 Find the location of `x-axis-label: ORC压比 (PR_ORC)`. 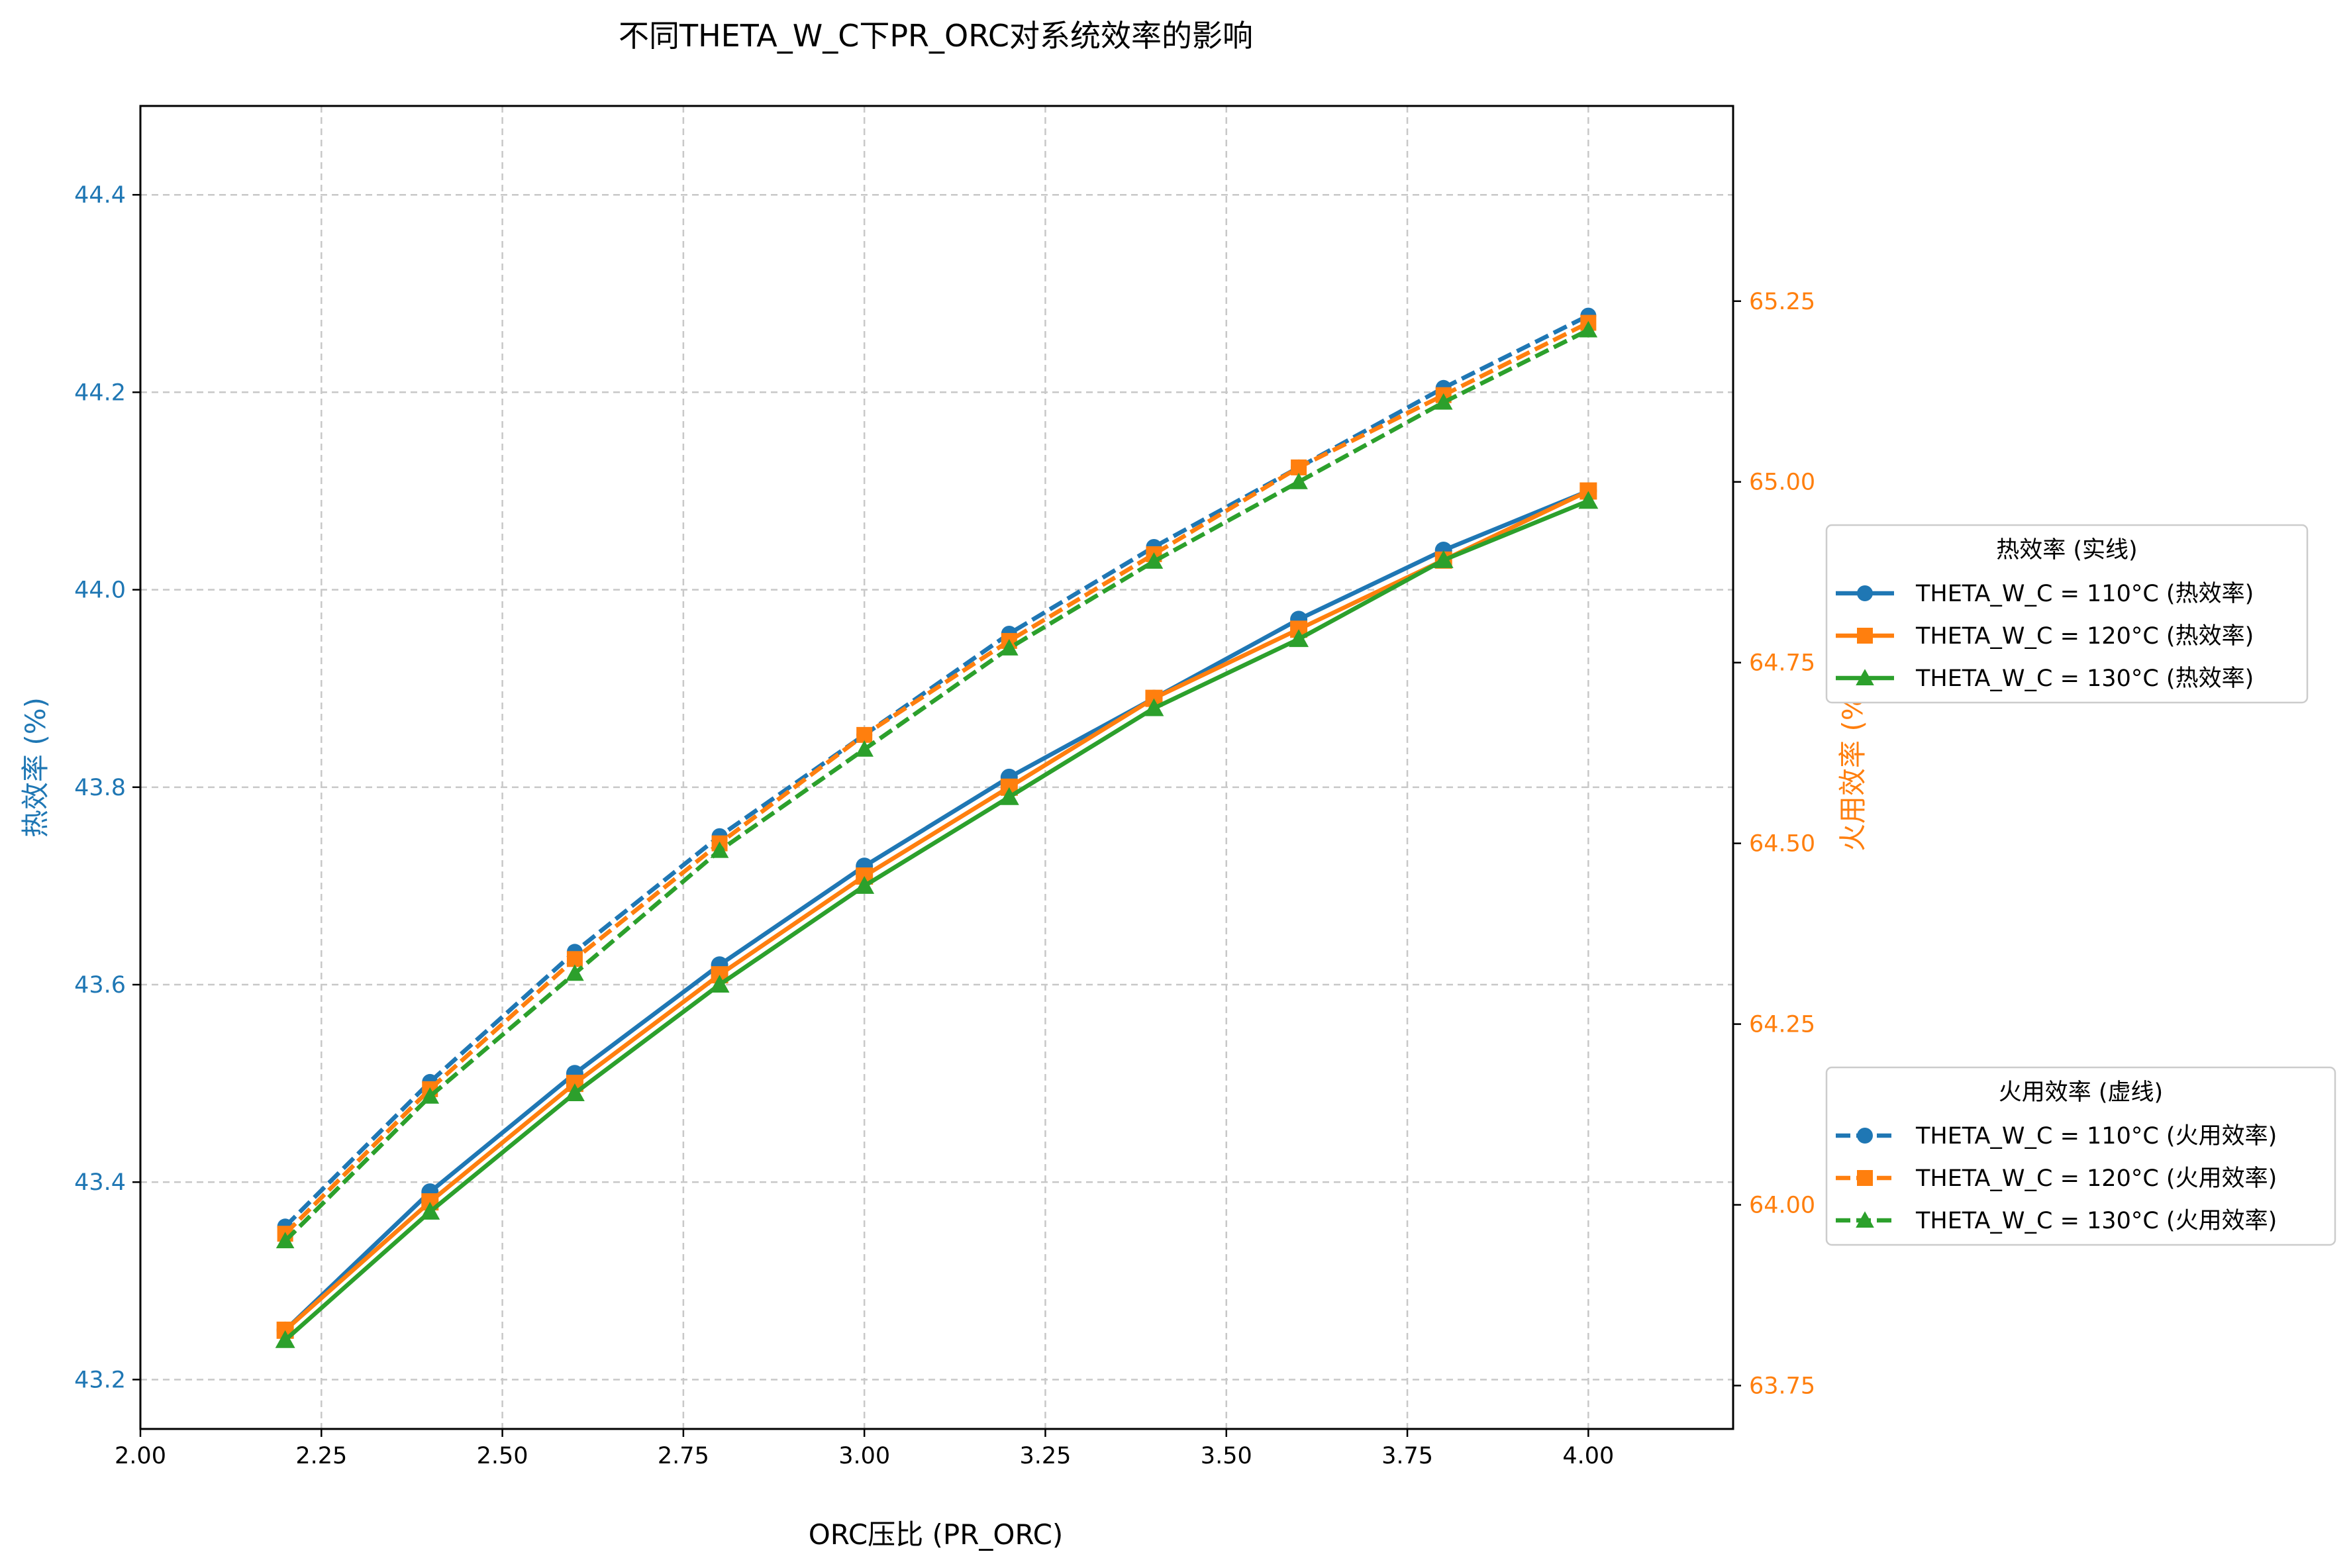

x-axis-label: ORC压比 (PR_ORC) is located at coordinates (936, 1534).